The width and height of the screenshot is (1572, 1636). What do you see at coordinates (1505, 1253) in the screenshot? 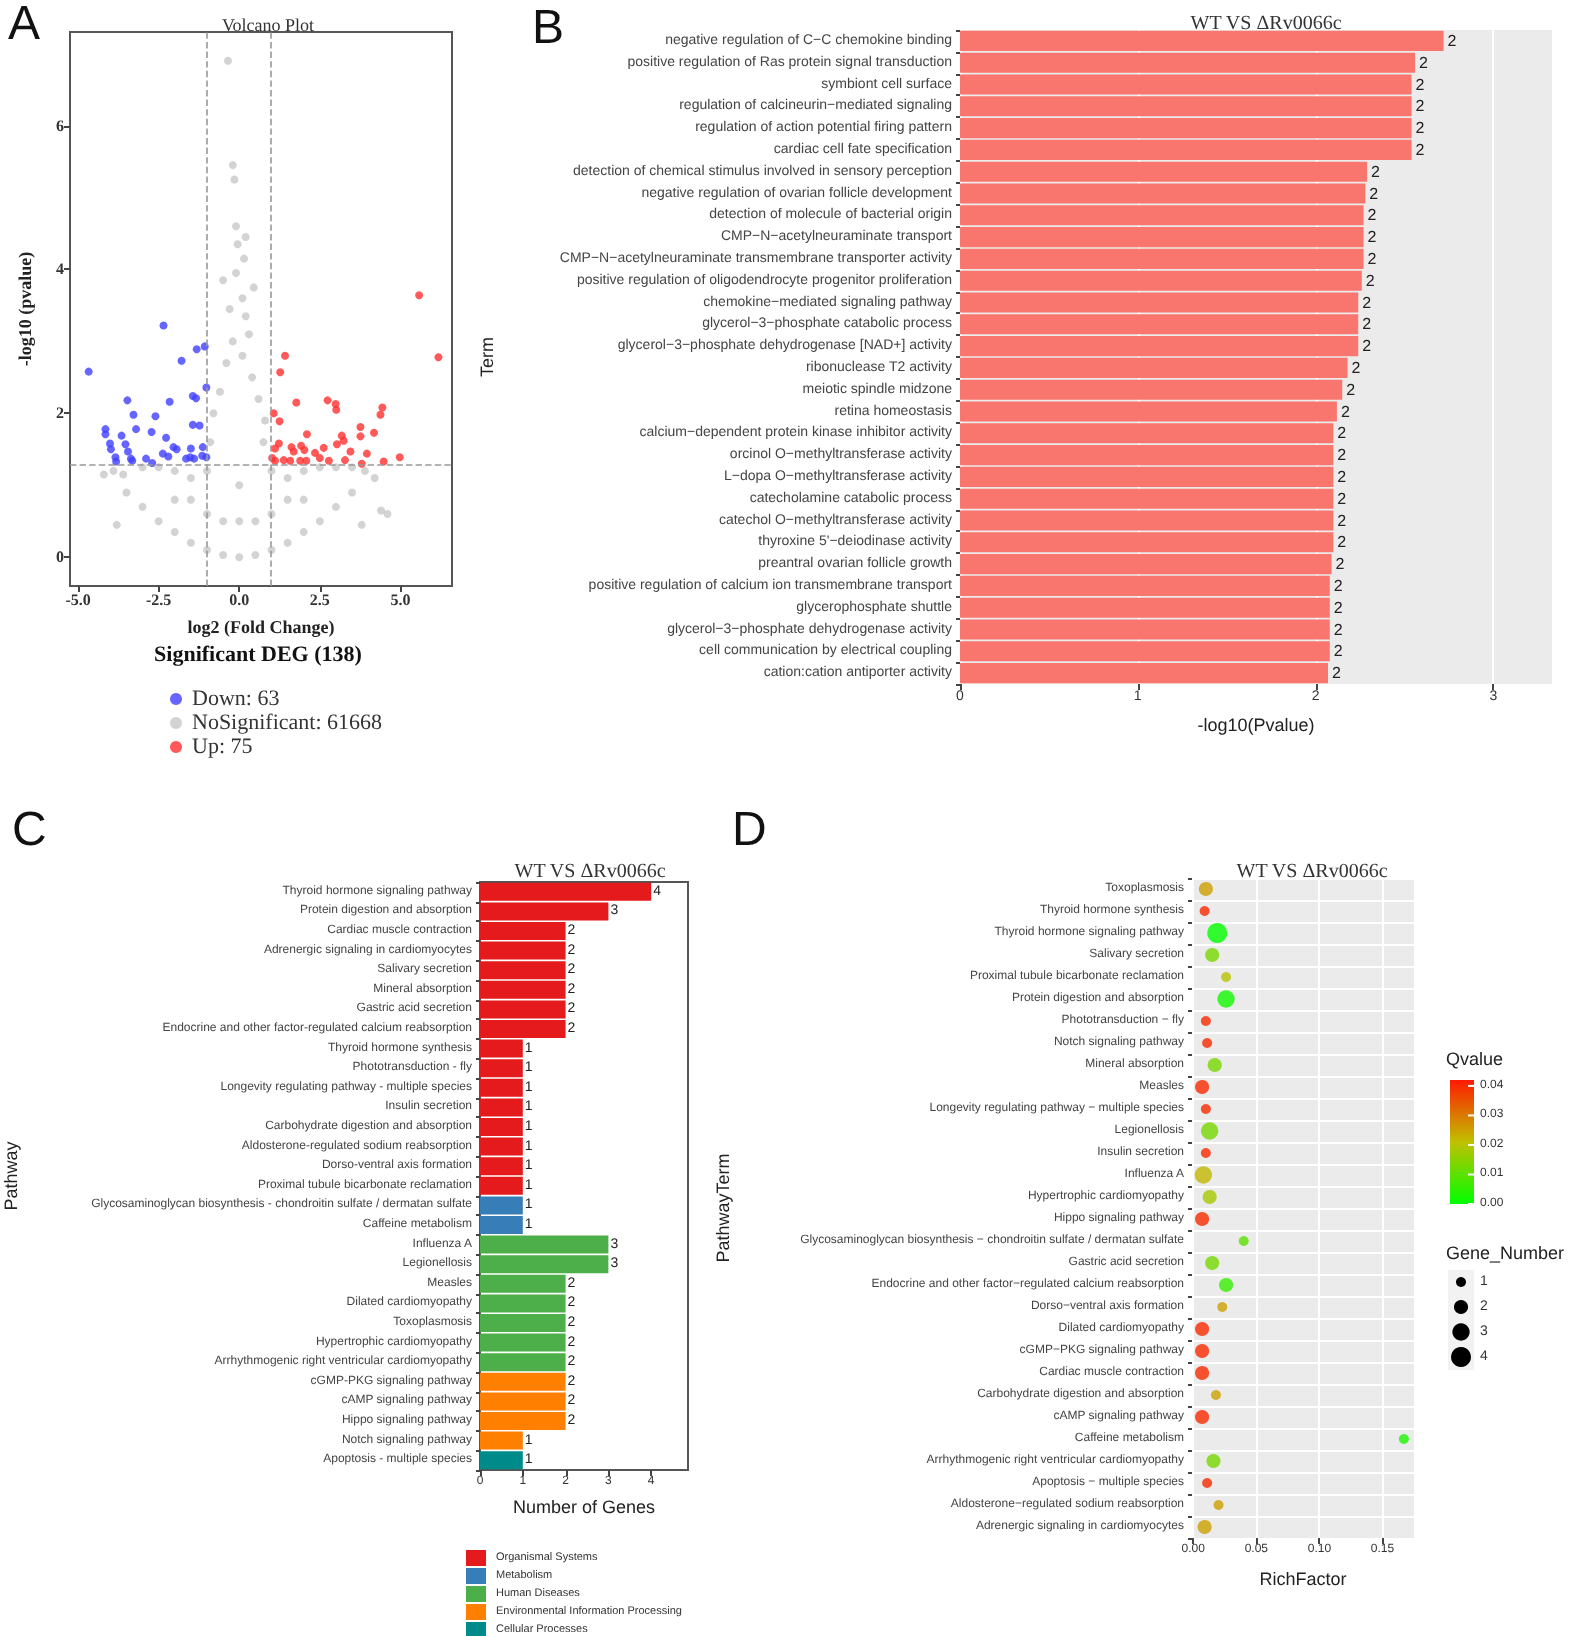
I see `legend-title: Gene_Number` at bounding box center [1505, 1253].